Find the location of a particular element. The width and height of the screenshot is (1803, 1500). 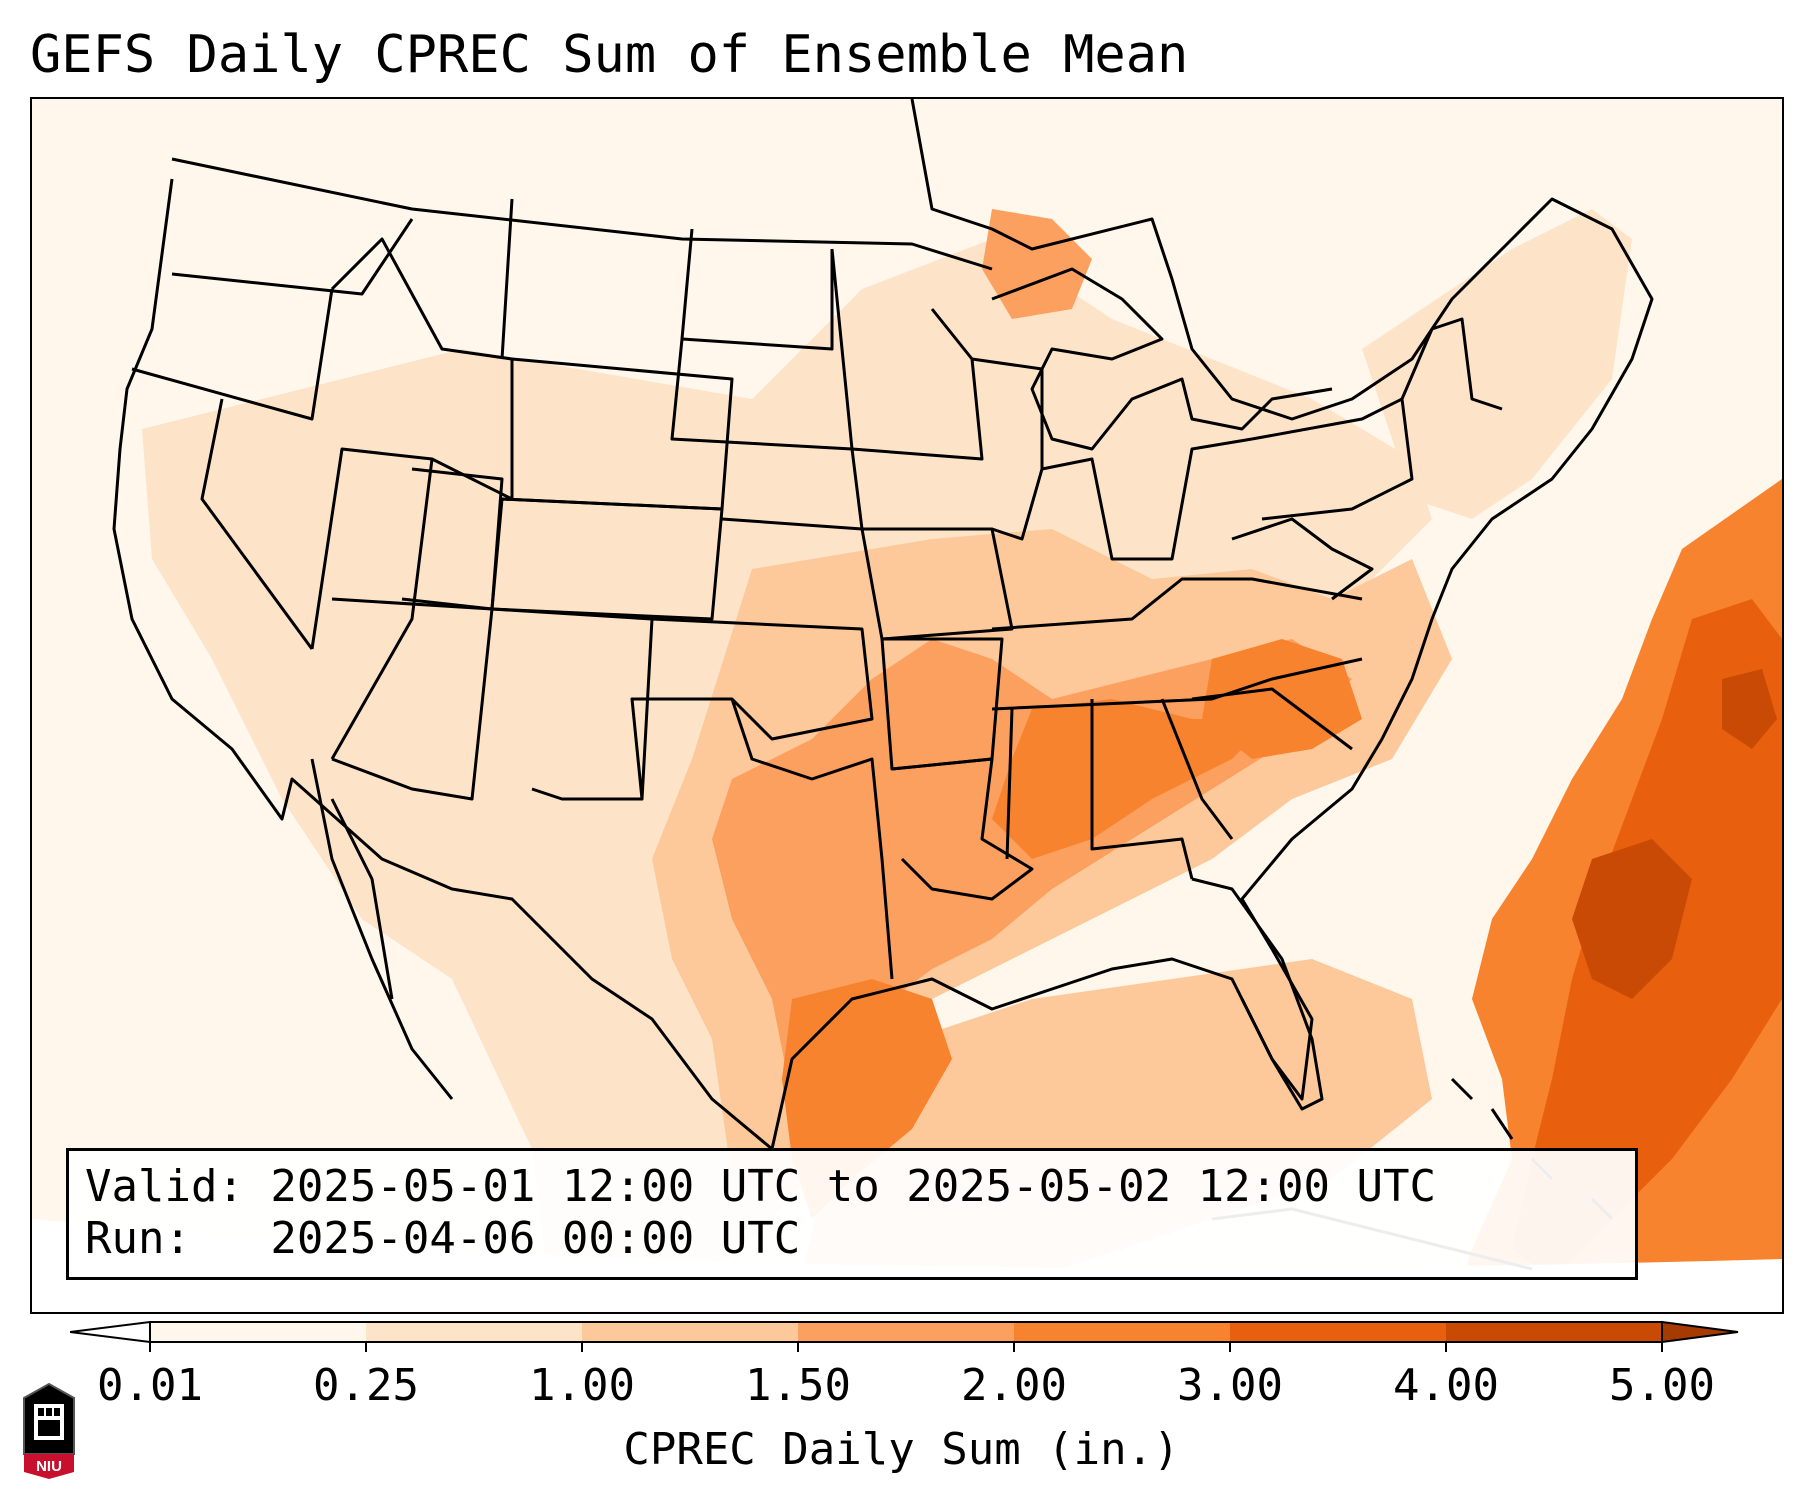

border-in-oh is located at coordinates (1147, 499).